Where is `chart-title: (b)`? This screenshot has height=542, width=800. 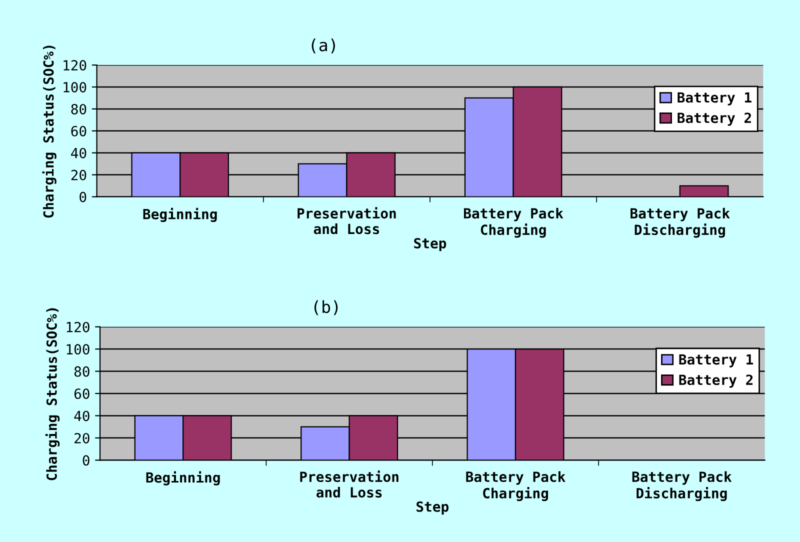 chart-title: (b) is located at coordinates (326, 308).